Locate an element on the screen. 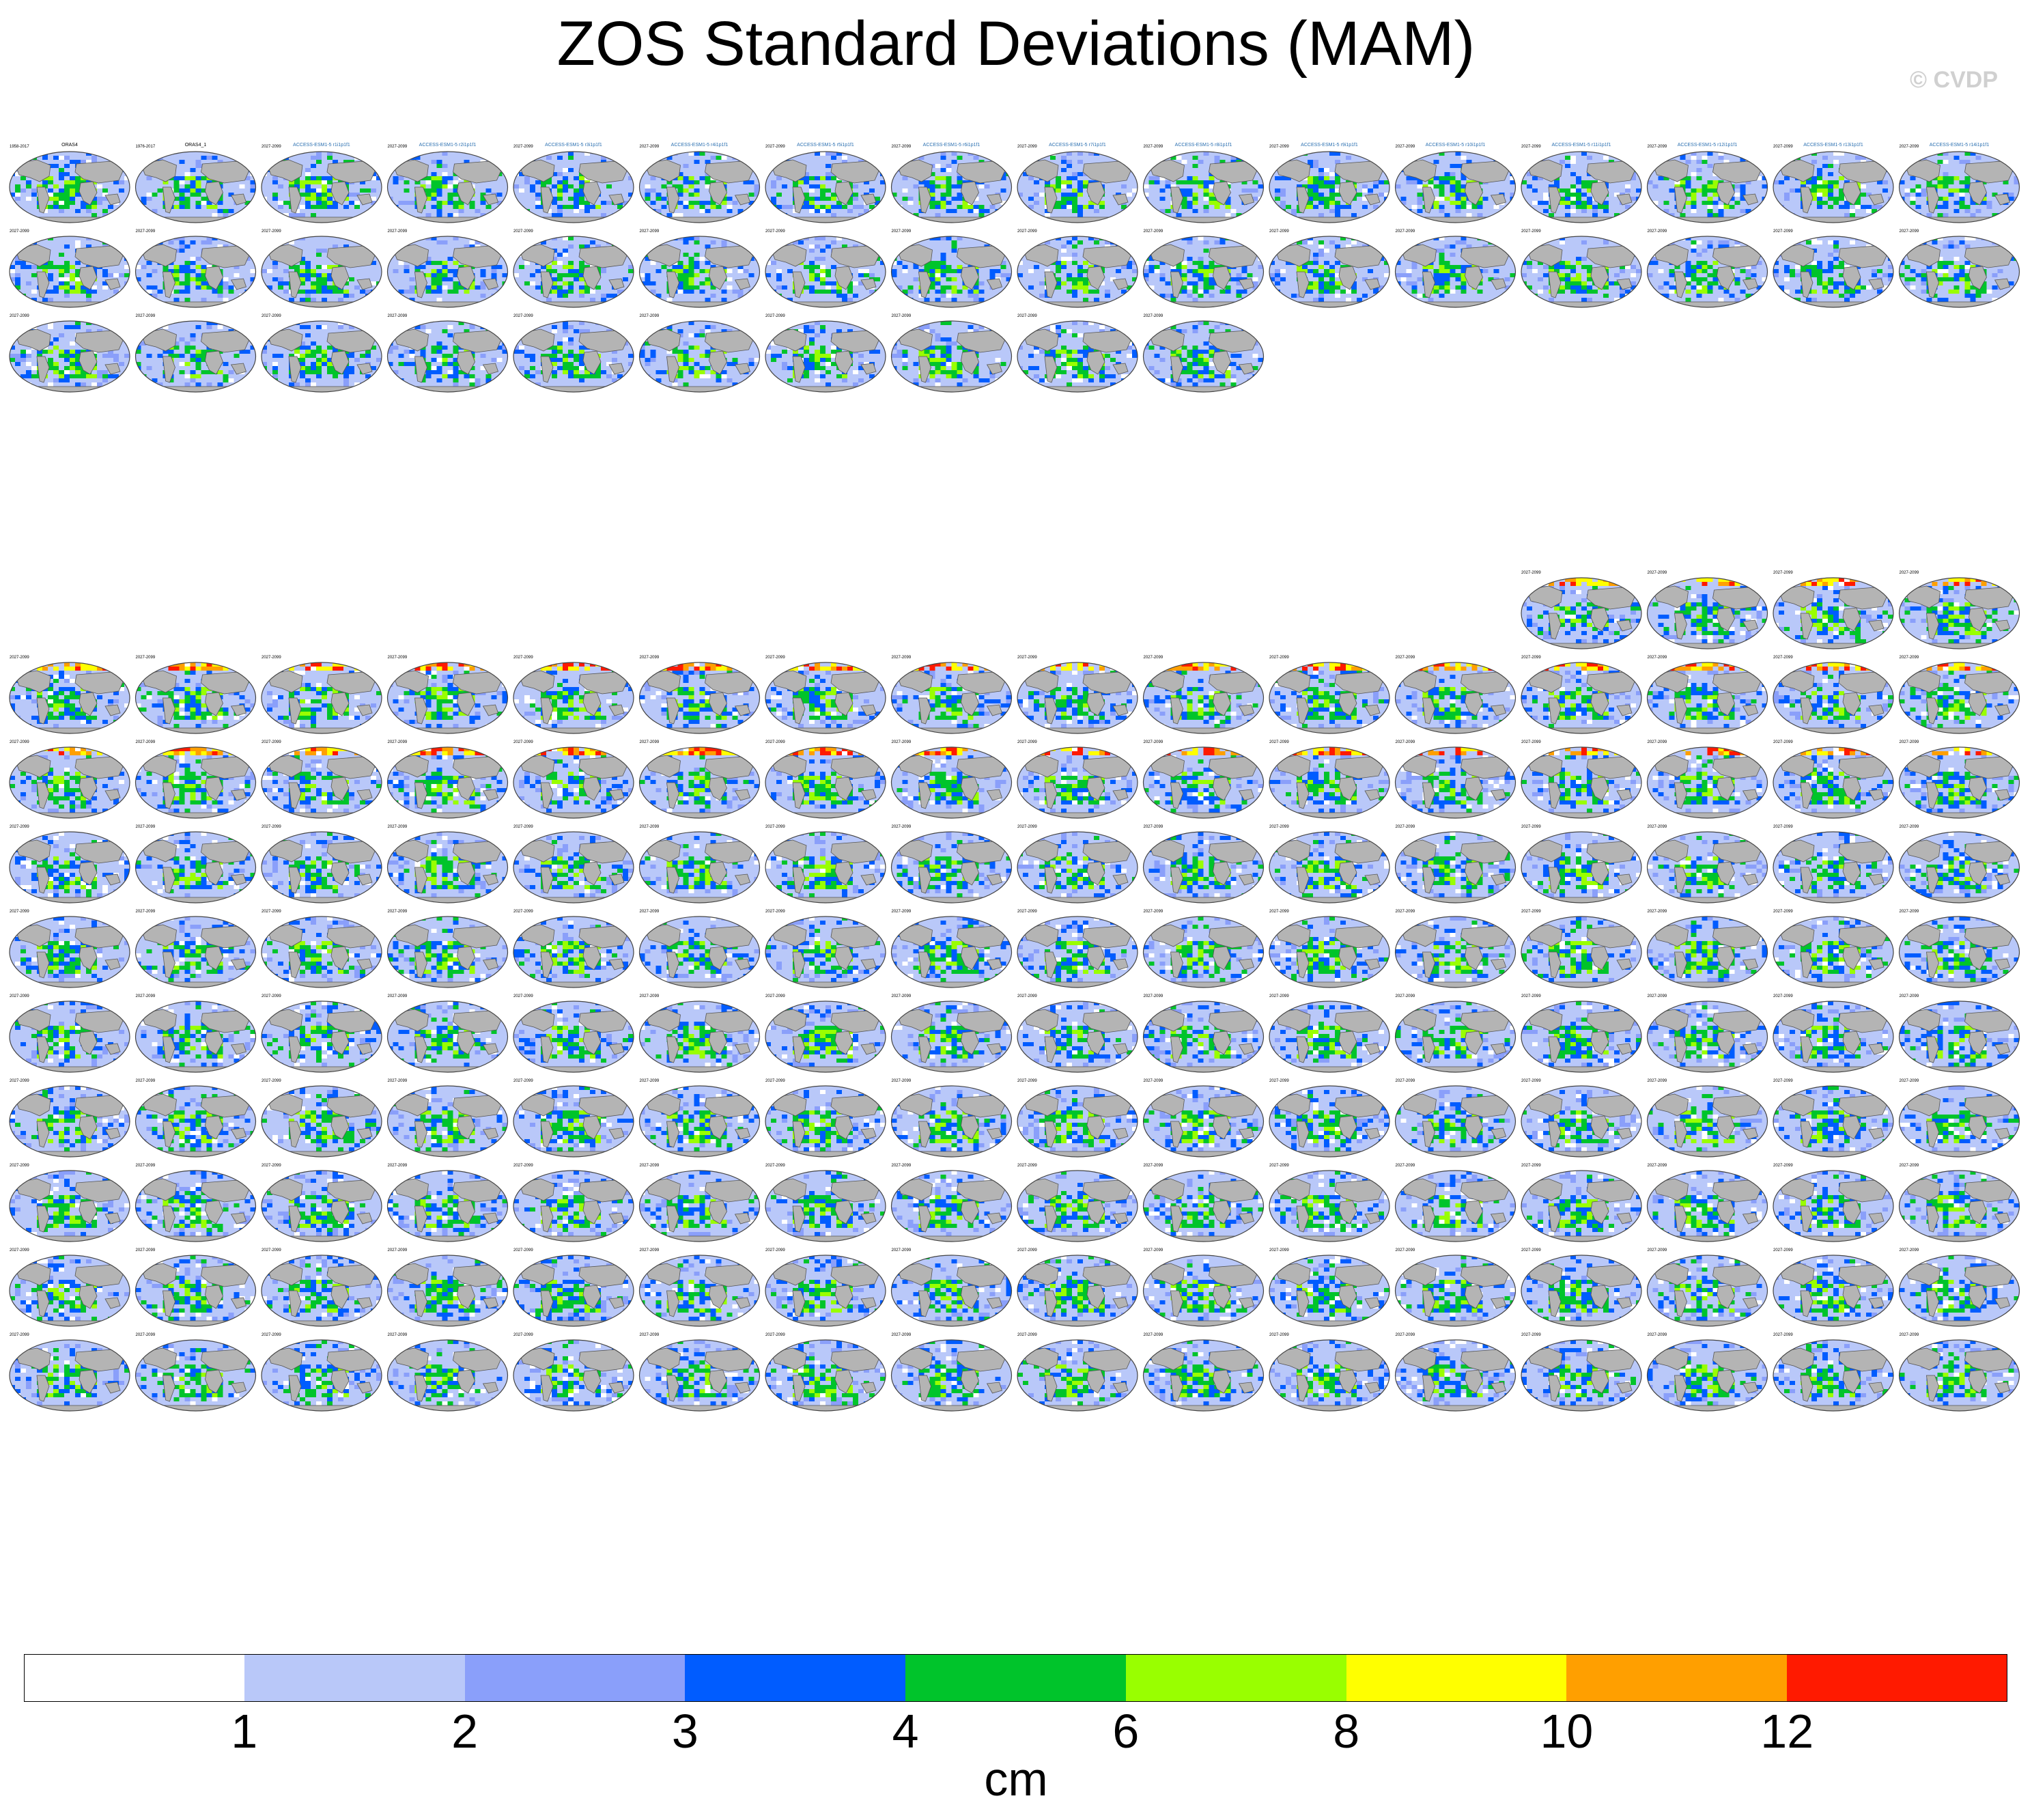  map-panel: 2027-2099 ACCESS-ESM1-5 r10i1p1f1 is located at coordinates (1455, 183).